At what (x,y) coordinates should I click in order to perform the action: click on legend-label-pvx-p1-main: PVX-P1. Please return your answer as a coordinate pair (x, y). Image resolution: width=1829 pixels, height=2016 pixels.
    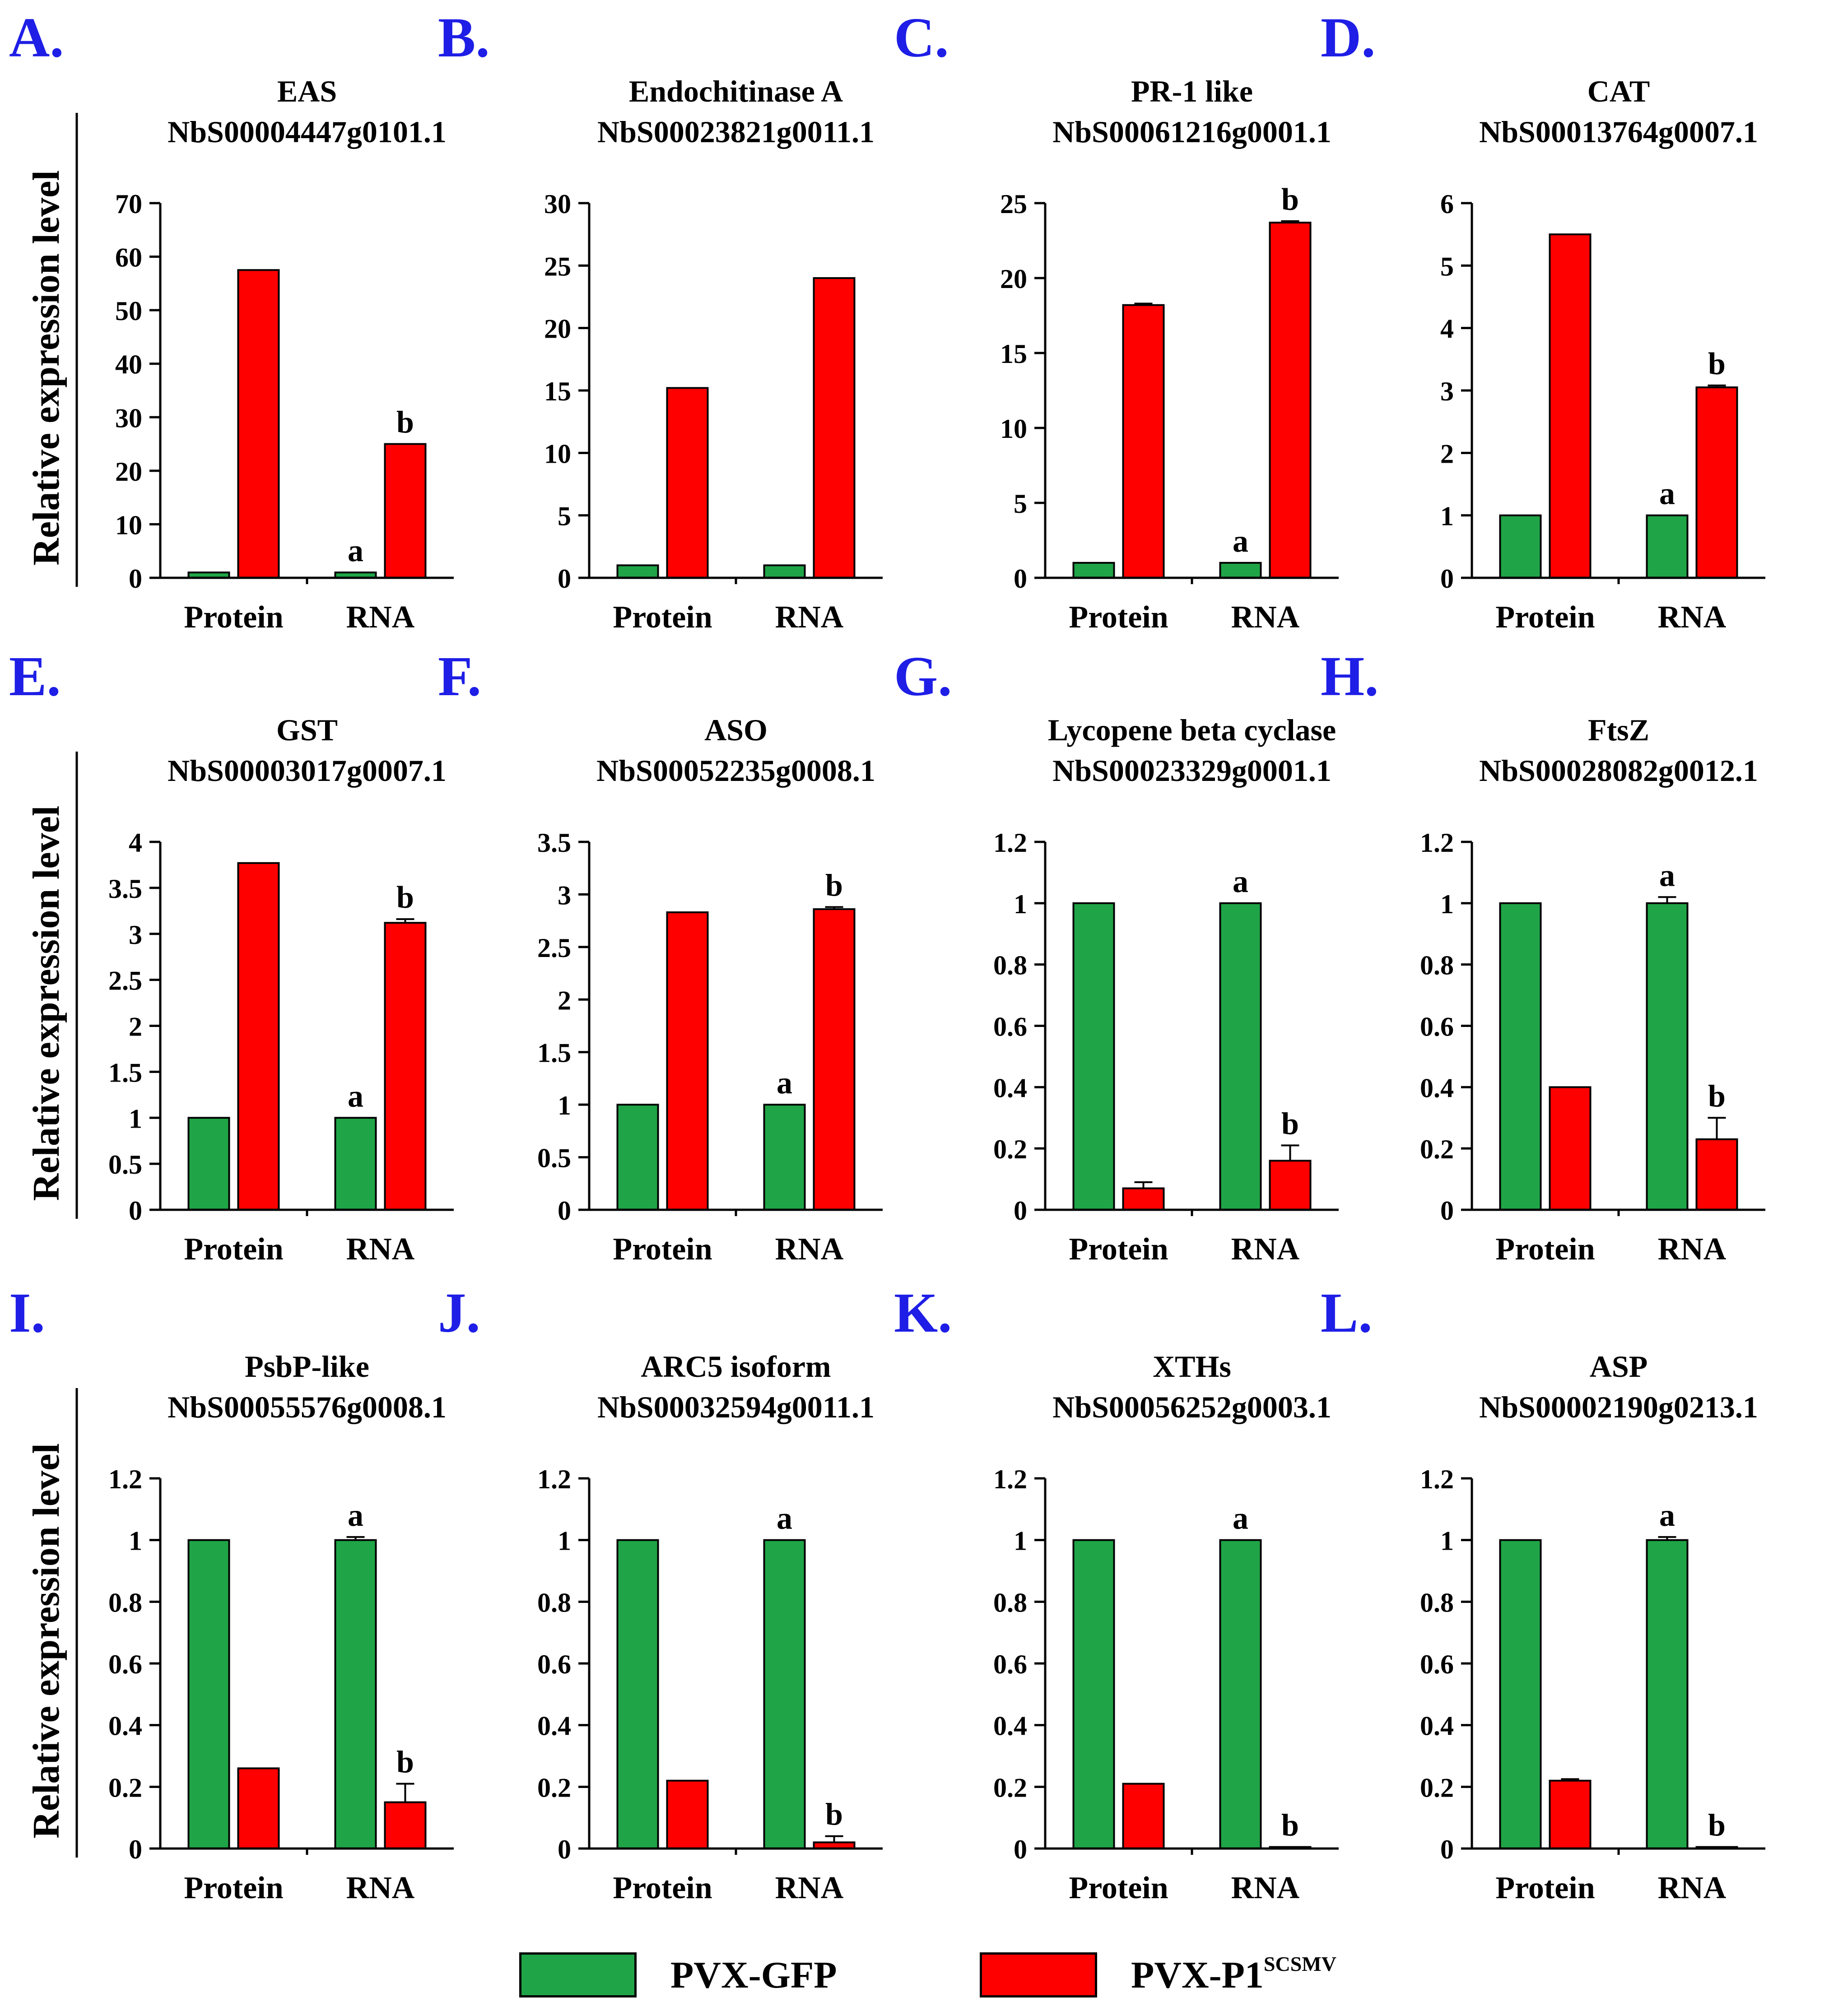
    Looking at the image, I should click on (1197, 1975).